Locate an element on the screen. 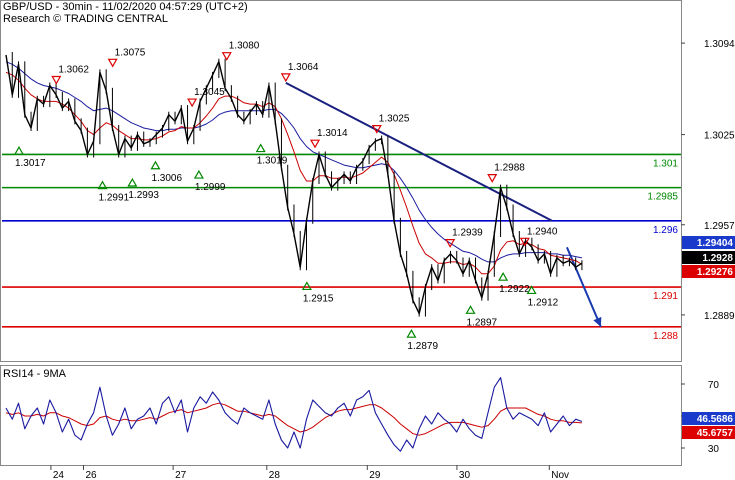  swing-high-label: 1.2988 is located at coordinates (509, 168).